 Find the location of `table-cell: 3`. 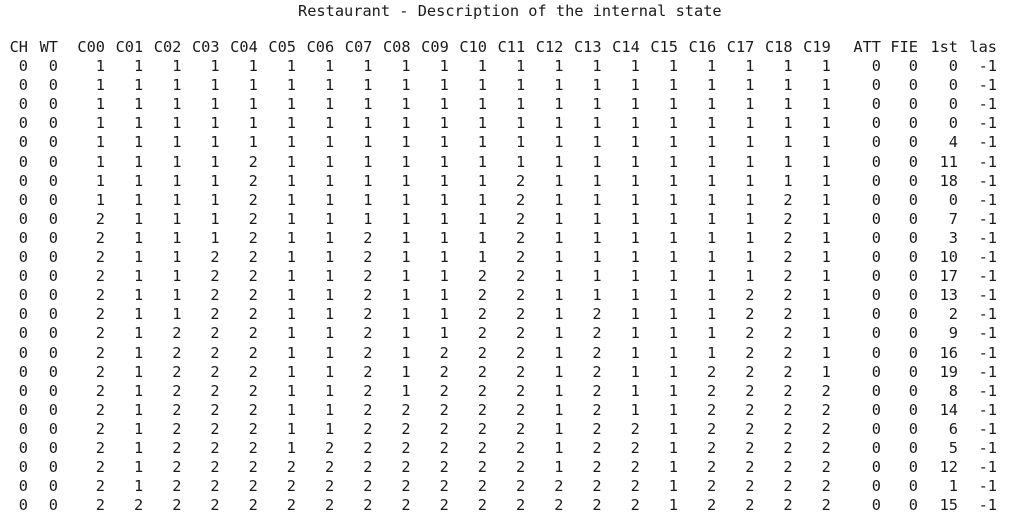

table-cell: 3 is located at coordinates (953, 237).